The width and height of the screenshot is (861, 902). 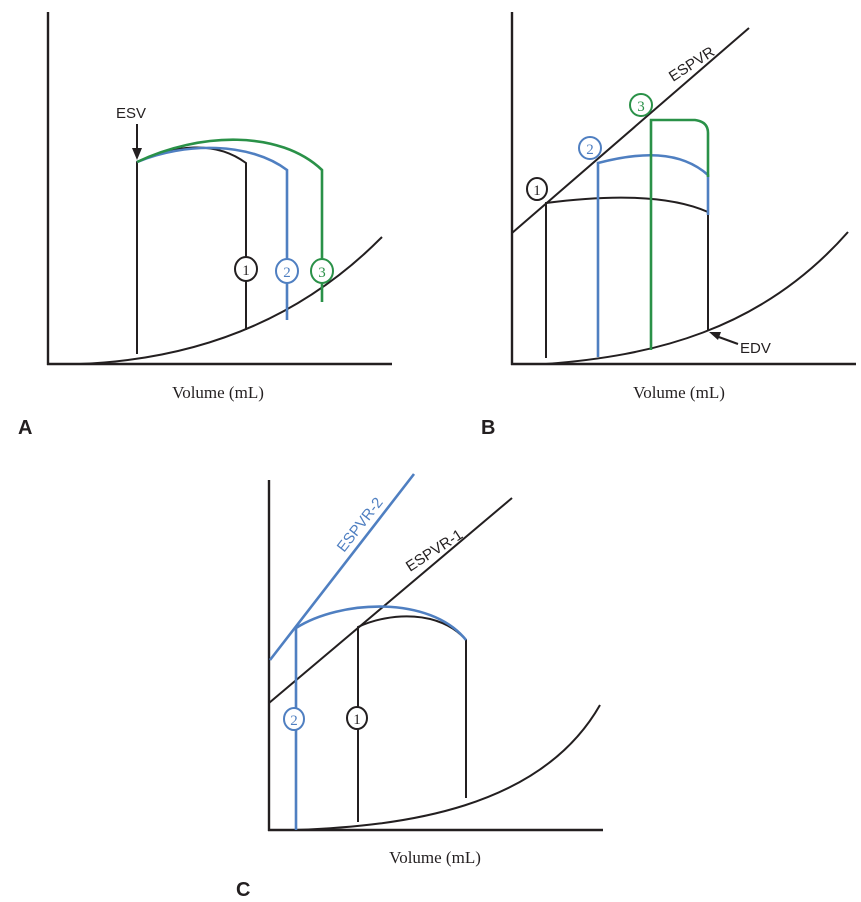 I want to click on panel-b-edv-label: EDV, so click(x=755, y=348).